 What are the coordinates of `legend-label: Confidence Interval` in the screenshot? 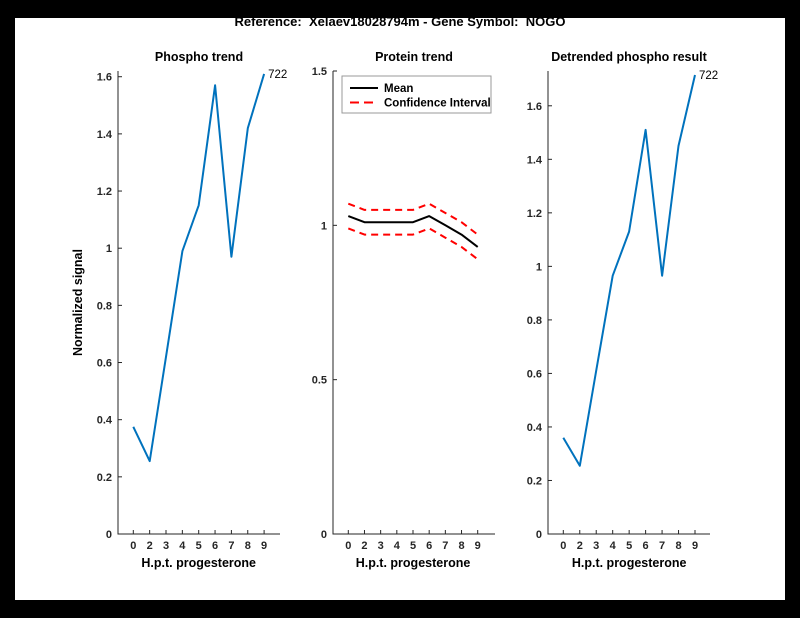 It's located at (437, 104).